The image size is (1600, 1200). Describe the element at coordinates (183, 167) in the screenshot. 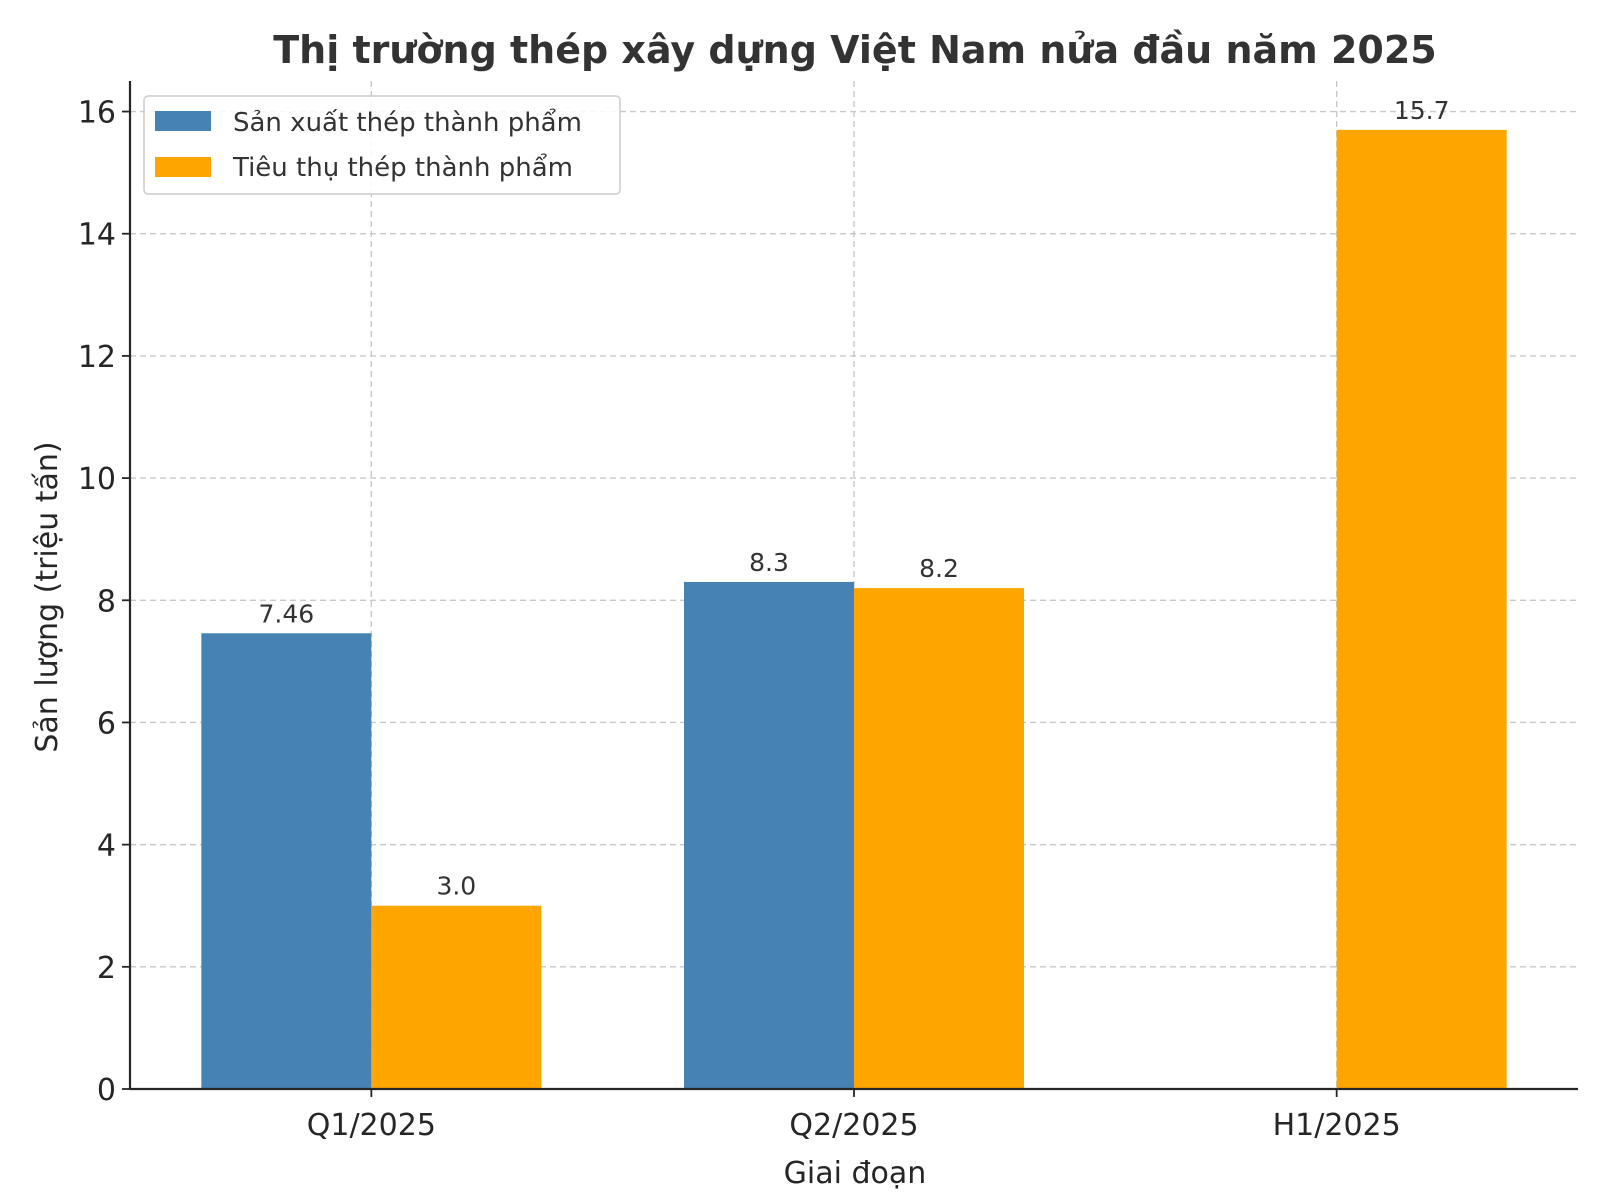

I see `legend-swatch-consumption` at that location.